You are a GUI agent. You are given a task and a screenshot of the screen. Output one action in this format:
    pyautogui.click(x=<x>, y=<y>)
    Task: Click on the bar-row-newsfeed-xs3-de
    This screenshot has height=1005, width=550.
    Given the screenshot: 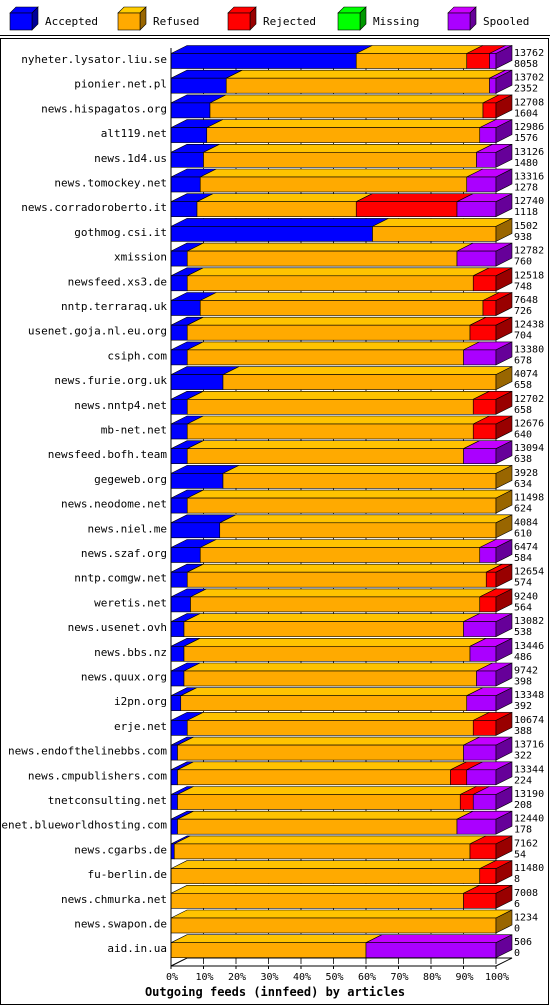 What is the action you would take?
    pyautogui.click(x=341, y=279)
    